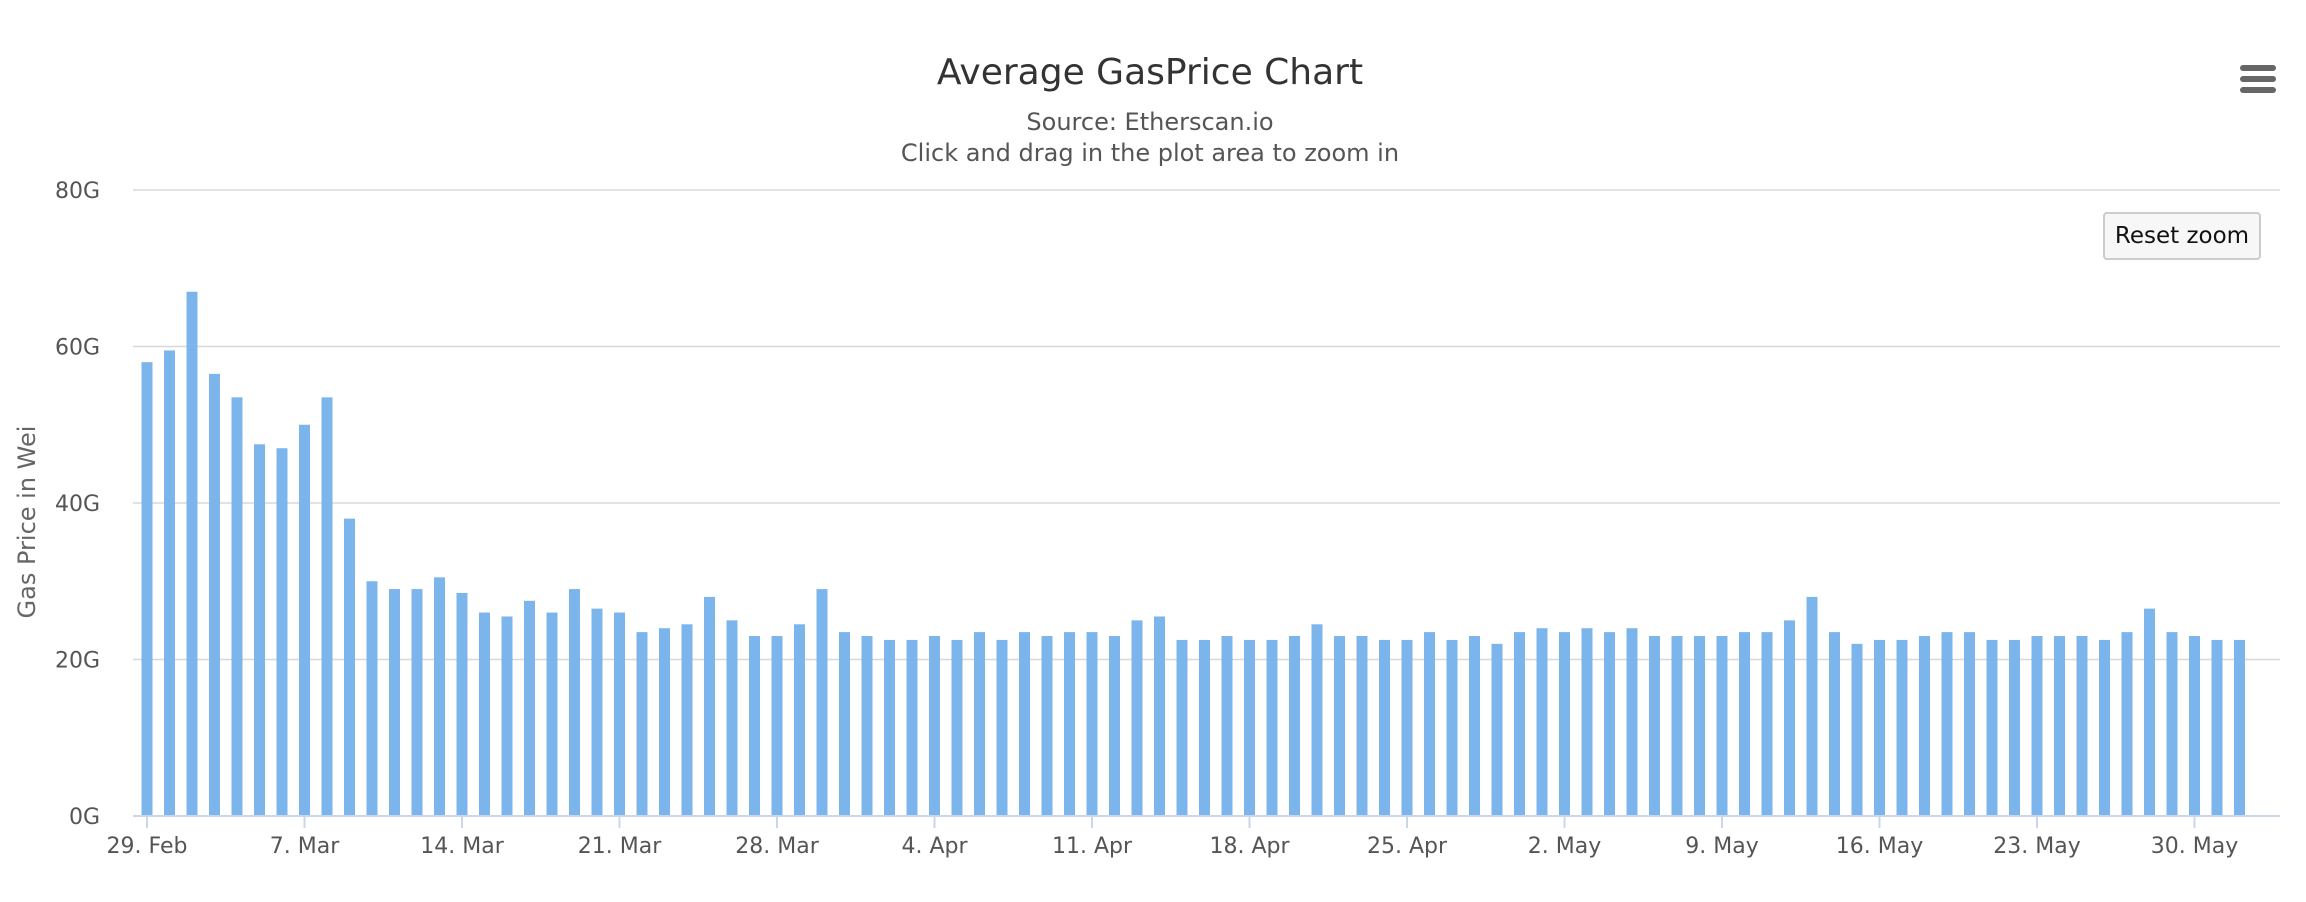 The height and width of the screenshot is (902, 2306). What do you see at coordinates (2259, 78) in the screenshot?
I see `hamburger-menu-icon` at bounding box center [2259, 78].